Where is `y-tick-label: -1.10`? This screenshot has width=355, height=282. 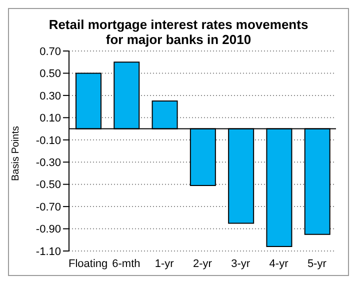 y-tick-label: -1.10 is located at coordinates (48, 252).